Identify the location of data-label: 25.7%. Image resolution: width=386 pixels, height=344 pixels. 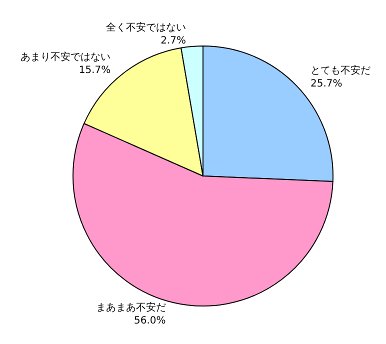
(326, 84).